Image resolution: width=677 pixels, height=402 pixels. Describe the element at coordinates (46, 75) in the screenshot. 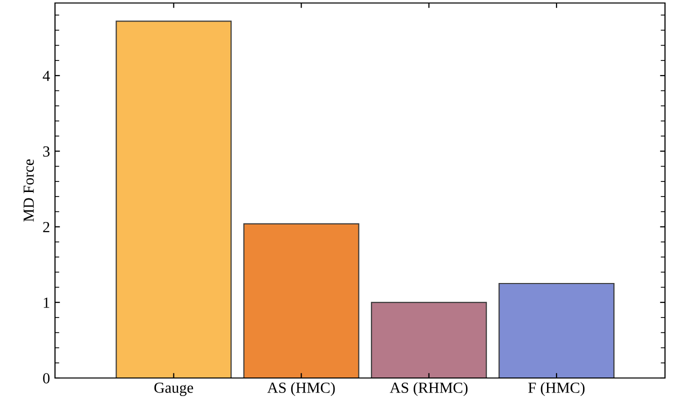

I see `y-tick-label: 4` at that location.